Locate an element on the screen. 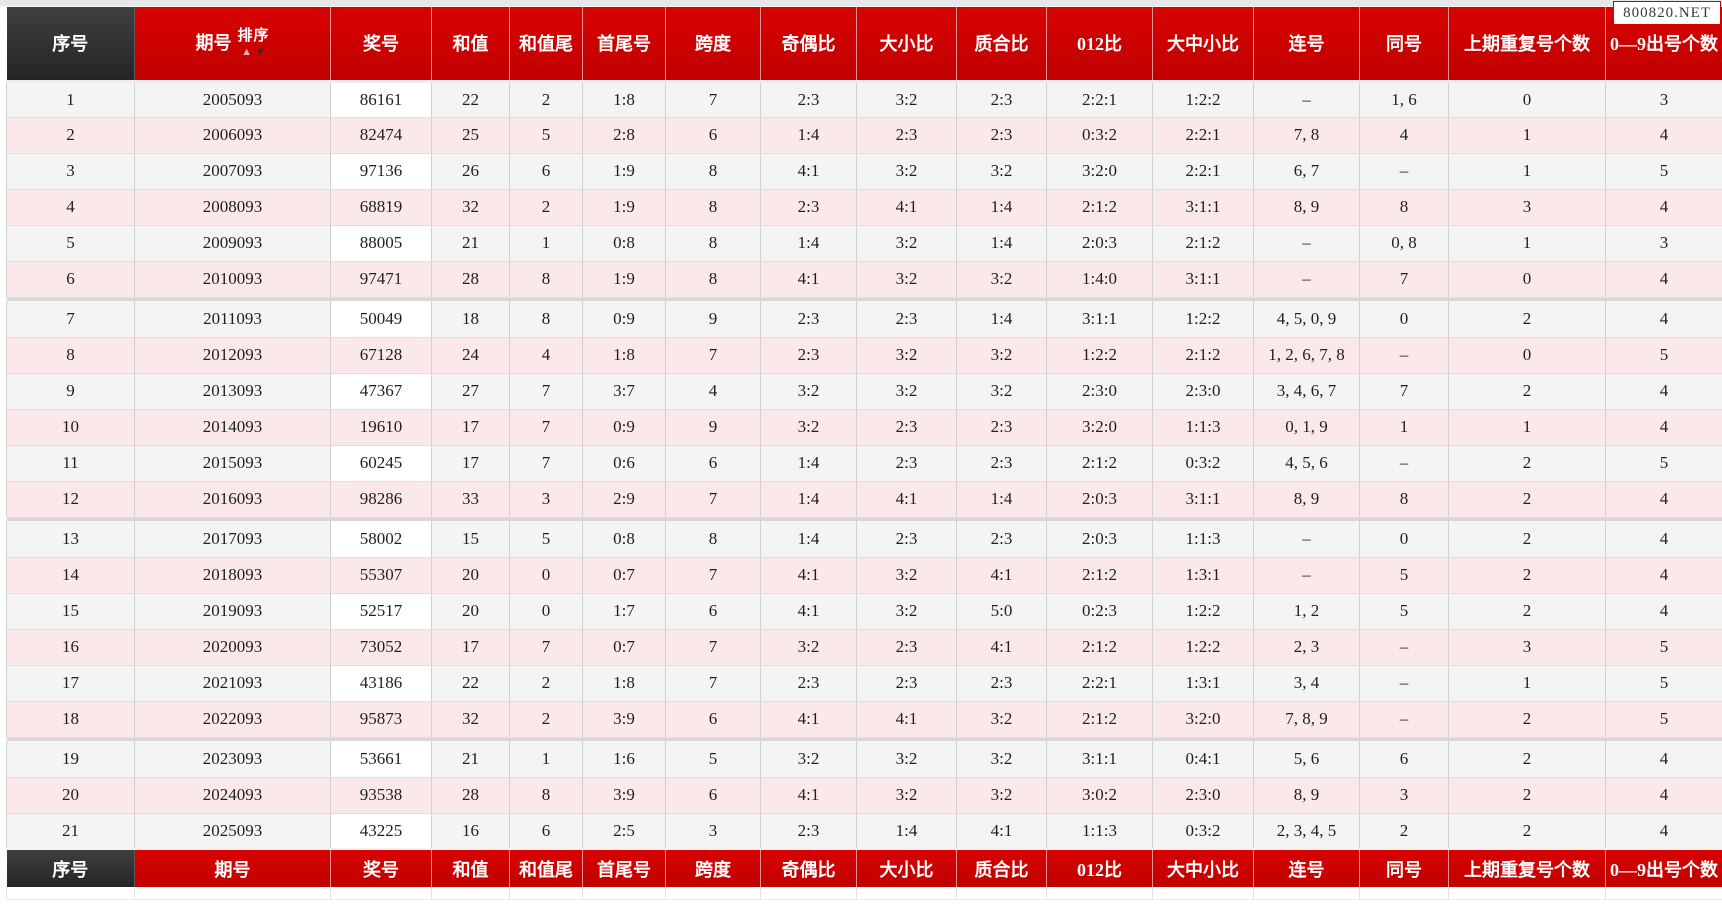  cell-big-mid-small: 2:3:0 is located at coordinates (1203, 391).